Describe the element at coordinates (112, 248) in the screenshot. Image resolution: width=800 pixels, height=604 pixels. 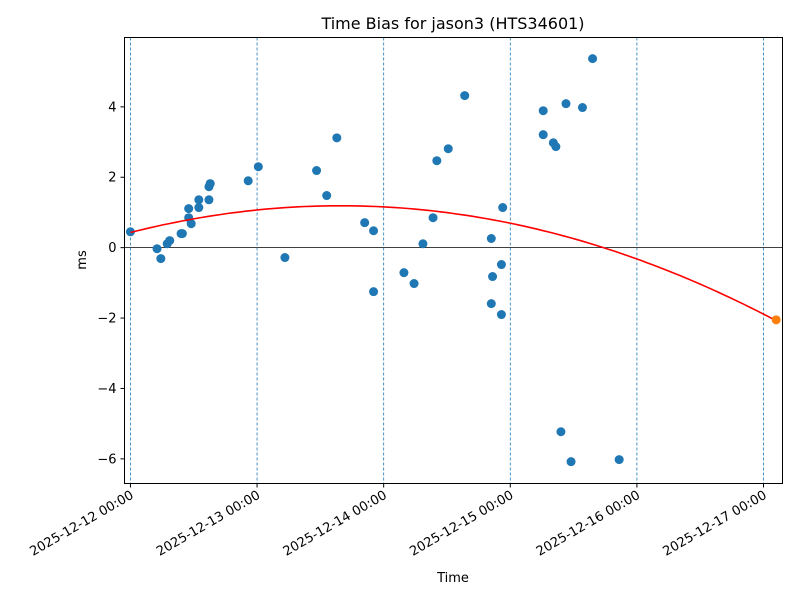
I see `y-tick-label: 0` at that location.